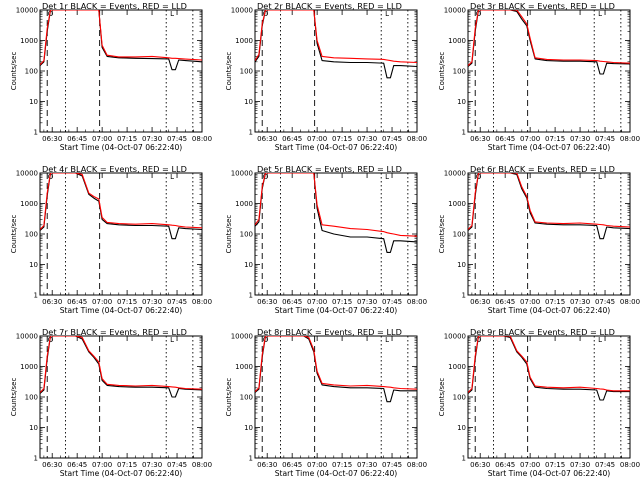  Describe the element at coordinates (114, 169) in the screenshot. I see `chart-title: Det 4r BLACK = Events, RED = LLD` at that location.